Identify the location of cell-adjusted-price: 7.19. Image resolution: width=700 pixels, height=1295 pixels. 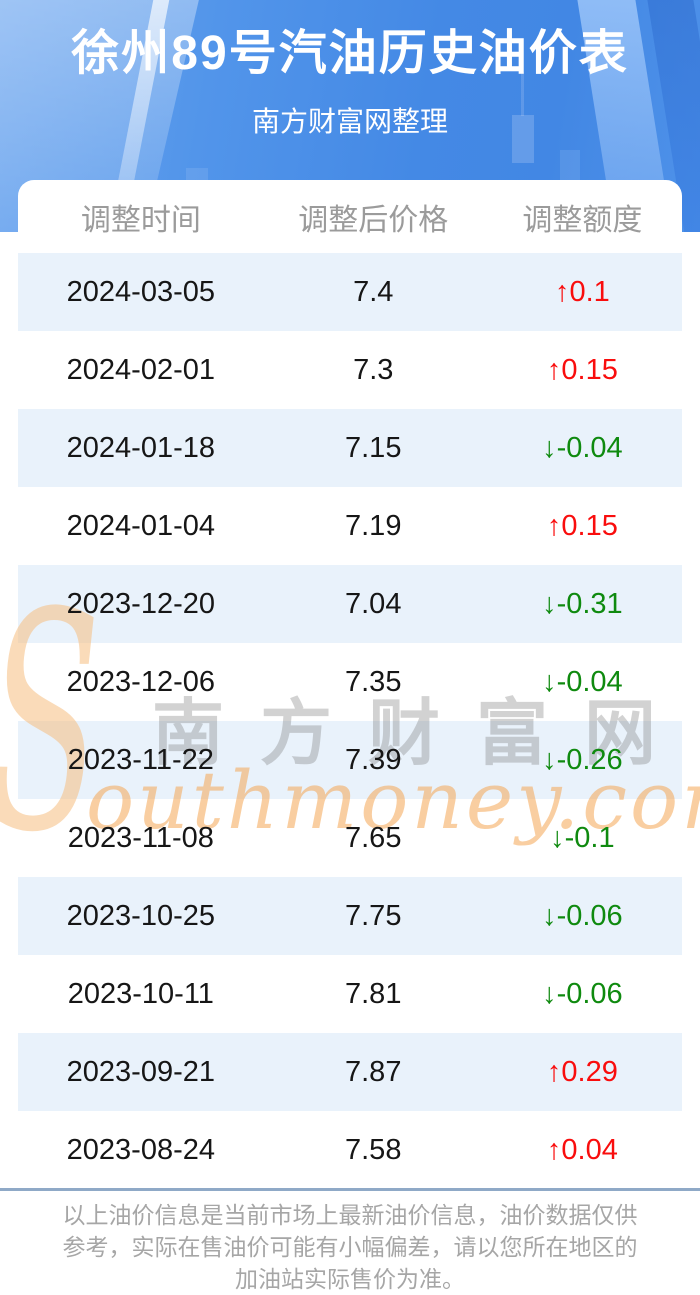
(373, 525).